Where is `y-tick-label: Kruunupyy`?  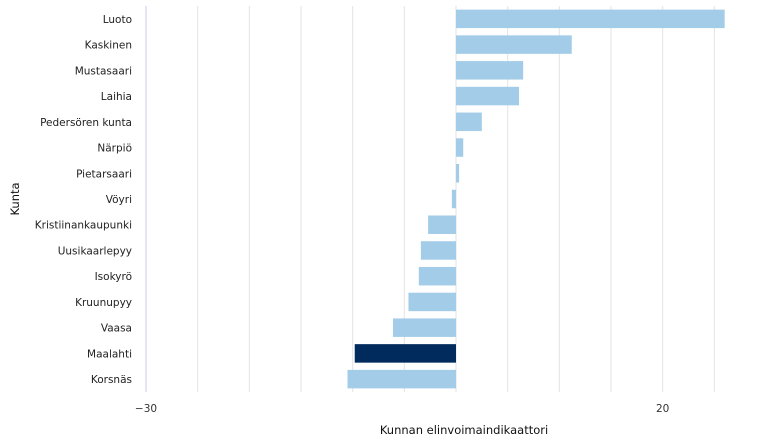
y-tick-label: Kruunupyy is located at coordinates (103, 303).